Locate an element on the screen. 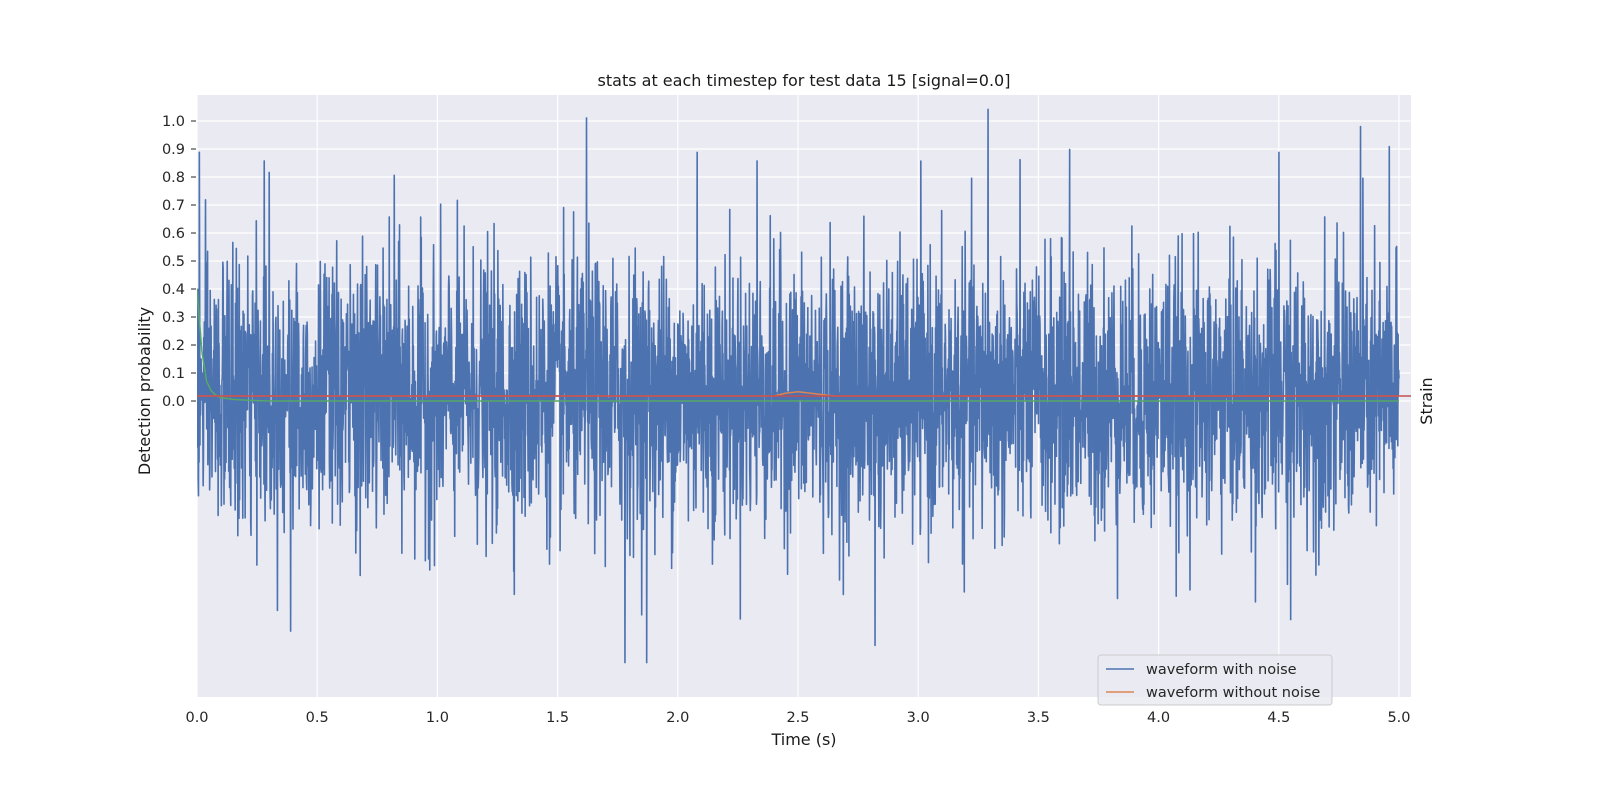 This screenshot has height=800, width=1600. x-tick-label: 4.0 is located at coordinates (1158, 718).